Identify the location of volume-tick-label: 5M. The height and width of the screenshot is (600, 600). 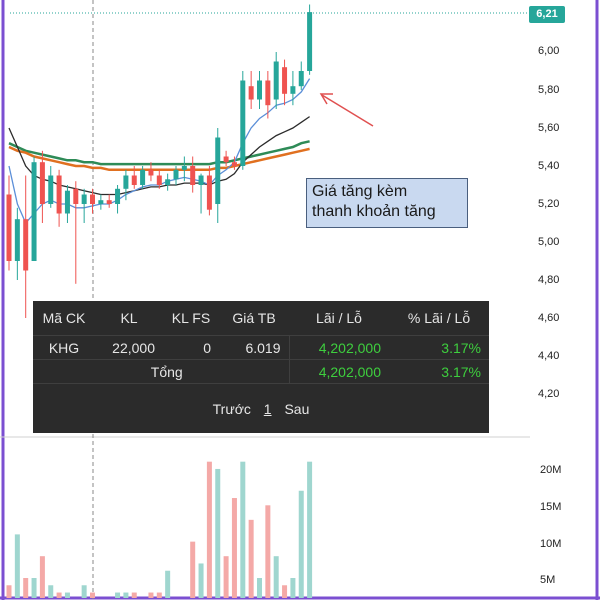
(548, 580).